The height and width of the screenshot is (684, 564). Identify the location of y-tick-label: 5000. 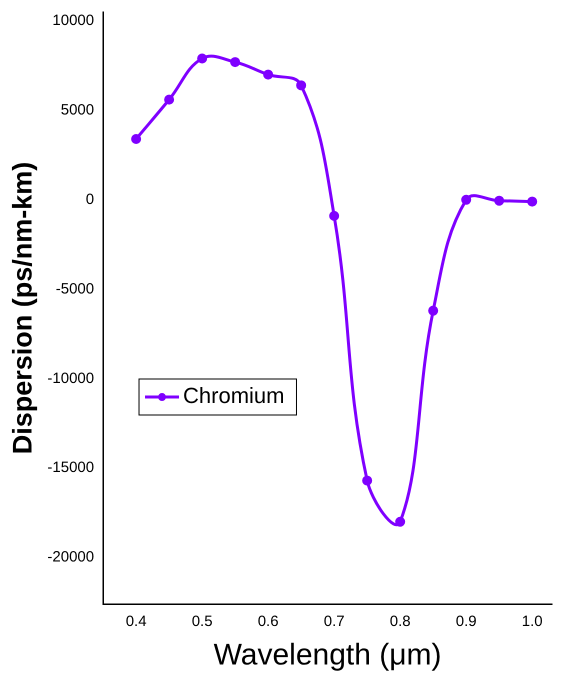
(77, 110).